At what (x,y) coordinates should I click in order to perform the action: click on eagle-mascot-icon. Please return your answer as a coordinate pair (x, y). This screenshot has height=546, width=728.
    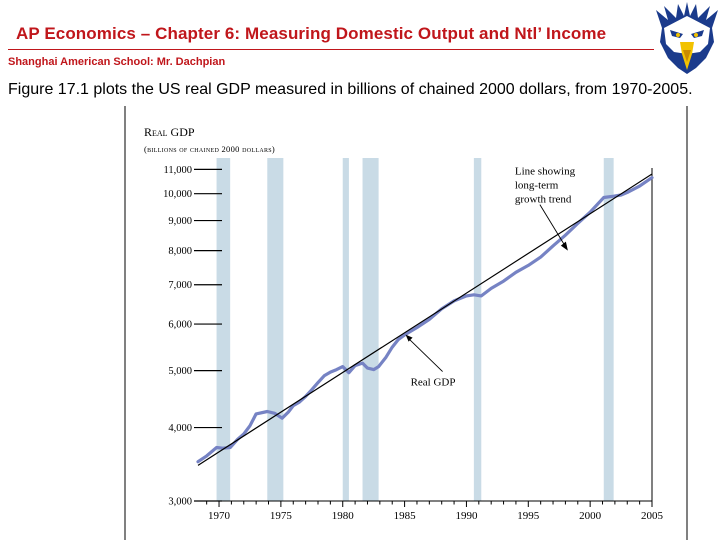
    Looking at the image, I should click on (687, 38).